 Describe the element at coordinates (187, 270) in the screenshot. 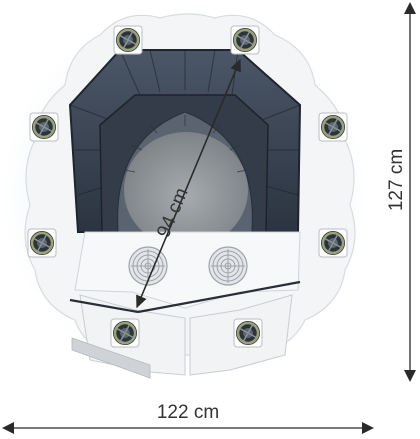

I see `lower-panel` at that location.